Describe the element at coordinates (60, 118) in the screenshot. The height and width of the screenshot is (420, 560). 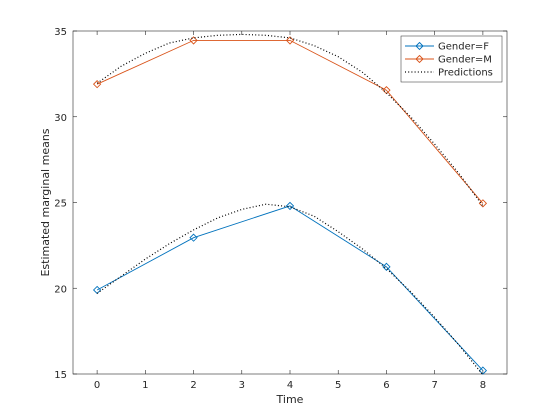
I see `y-tick-label: 30` at that location.